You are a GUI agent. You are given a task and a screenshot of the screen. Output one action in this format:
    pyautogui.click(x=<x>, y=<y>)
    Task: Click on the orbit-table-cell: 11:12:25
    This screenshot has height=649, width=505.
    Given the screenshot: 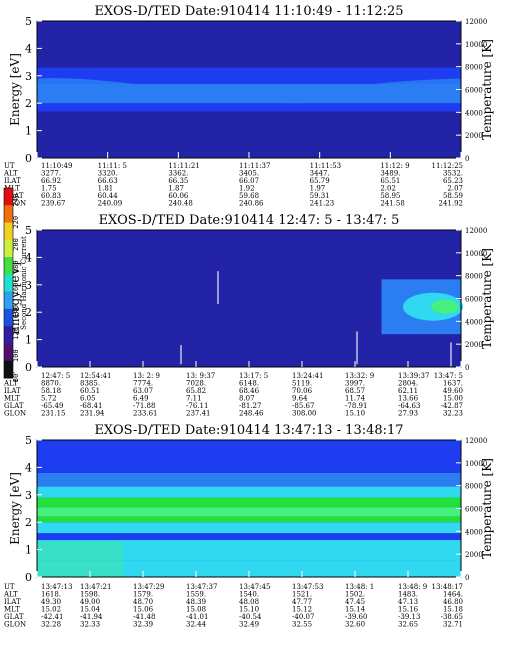 What is the action you would take?
    pyautogui.click(x=447, y=166)
    